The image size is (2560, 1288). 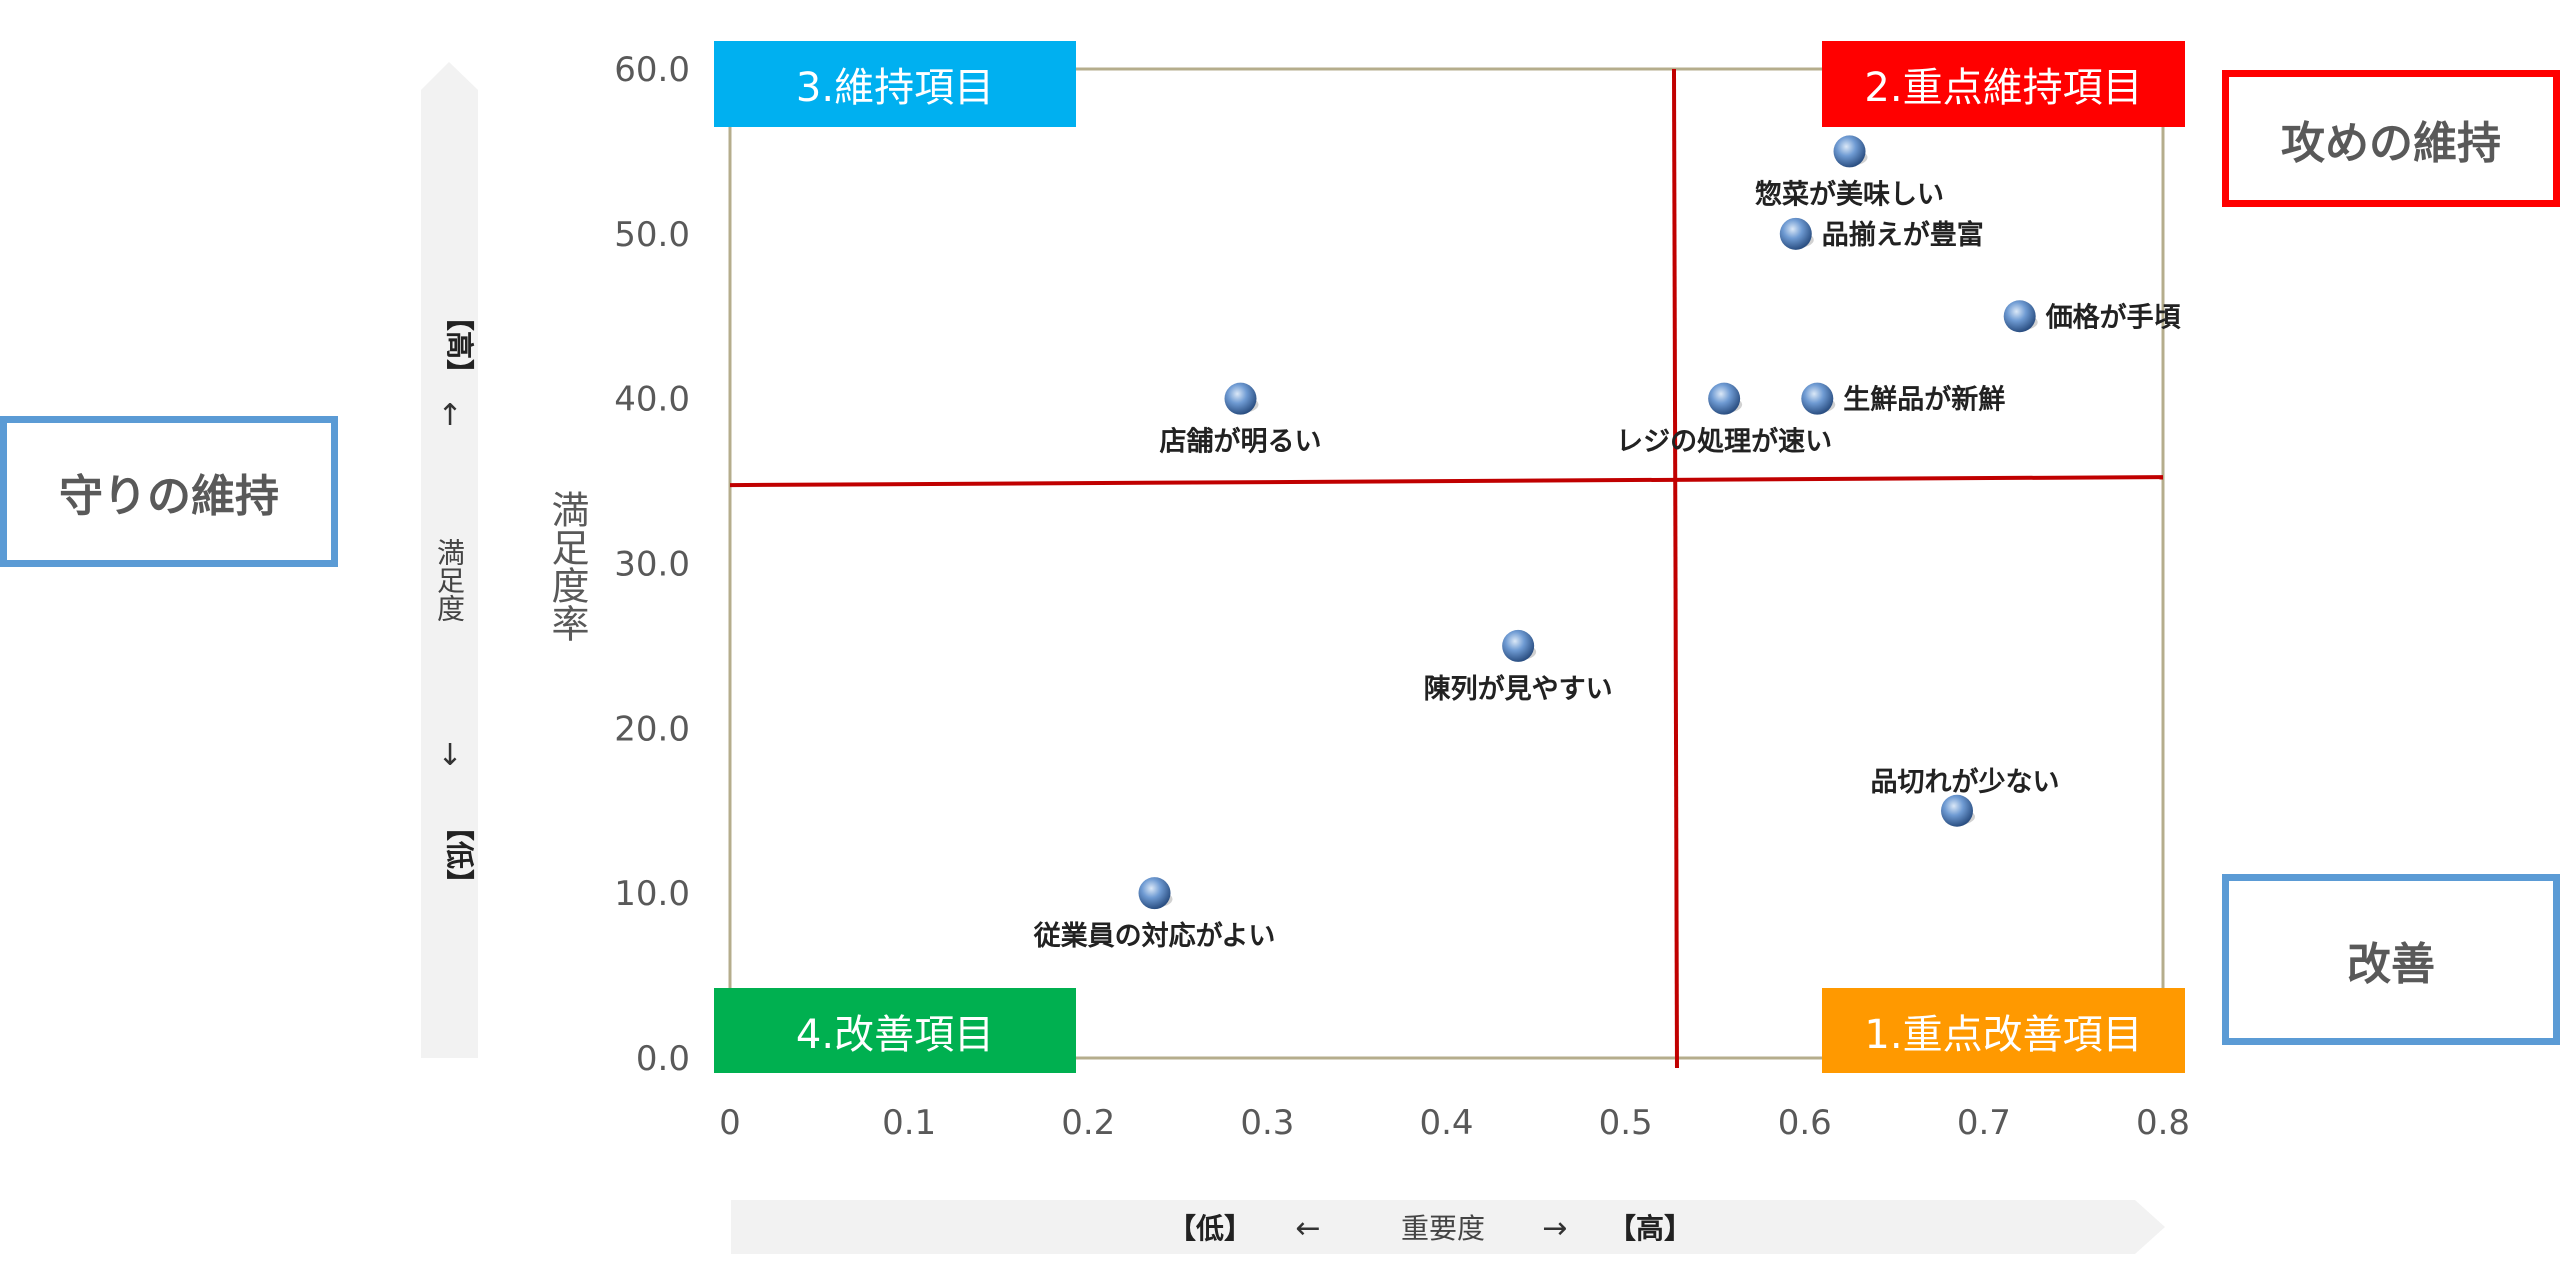 I want to click on data-point: 惣菜が美味しい, so click(x=1849, y=172).